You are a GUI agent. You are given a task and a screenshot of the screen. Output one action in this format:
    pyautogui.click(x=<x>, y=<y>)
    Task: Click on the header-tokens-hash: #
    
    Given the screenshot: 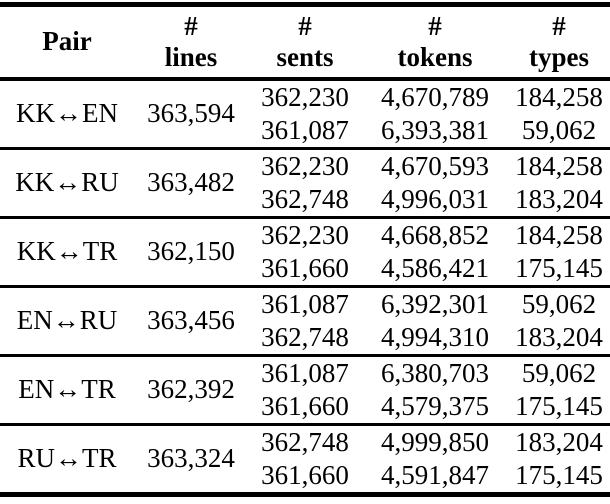 What is the action you would take?
    pyautogui.click(x=435, y=25)
    